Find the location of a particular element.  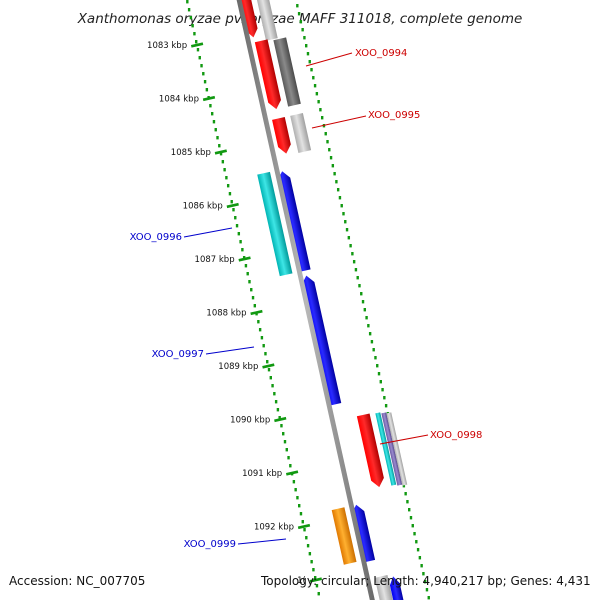

gene-label-xoo-0999: XOO_0999 is located at coordinates (210, 544).